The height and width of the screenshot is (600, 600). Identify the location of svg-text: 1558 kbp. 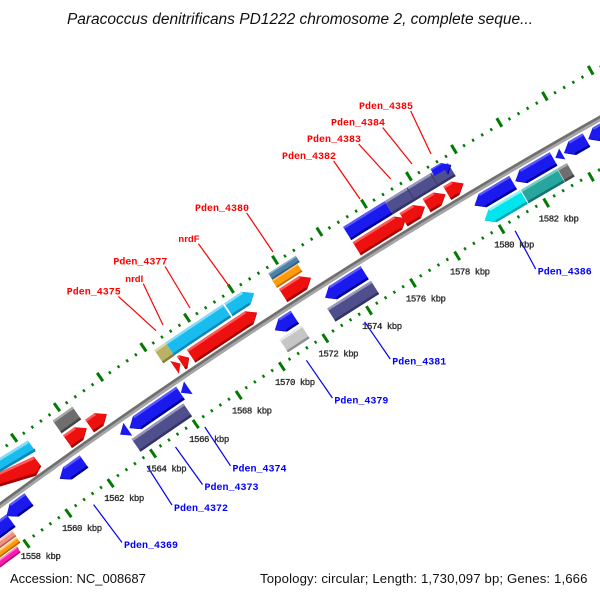
(41, 557).